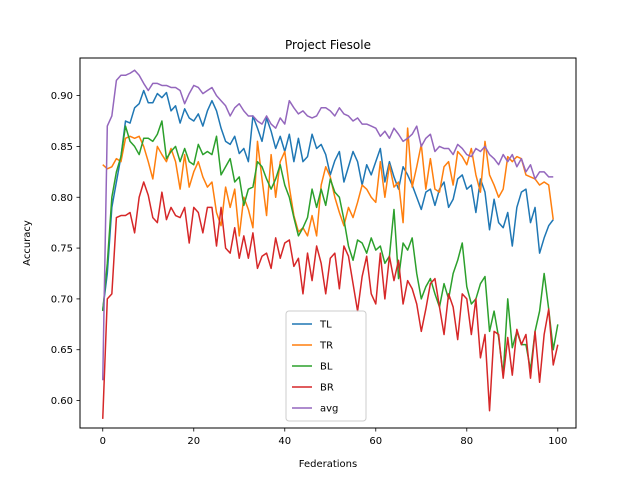 Image resolution: width=640 pixels, height=480 pixels. Describe the element at coordinates (103, 441) in the screenshot. I see `x-tick-label: 0` at that location.